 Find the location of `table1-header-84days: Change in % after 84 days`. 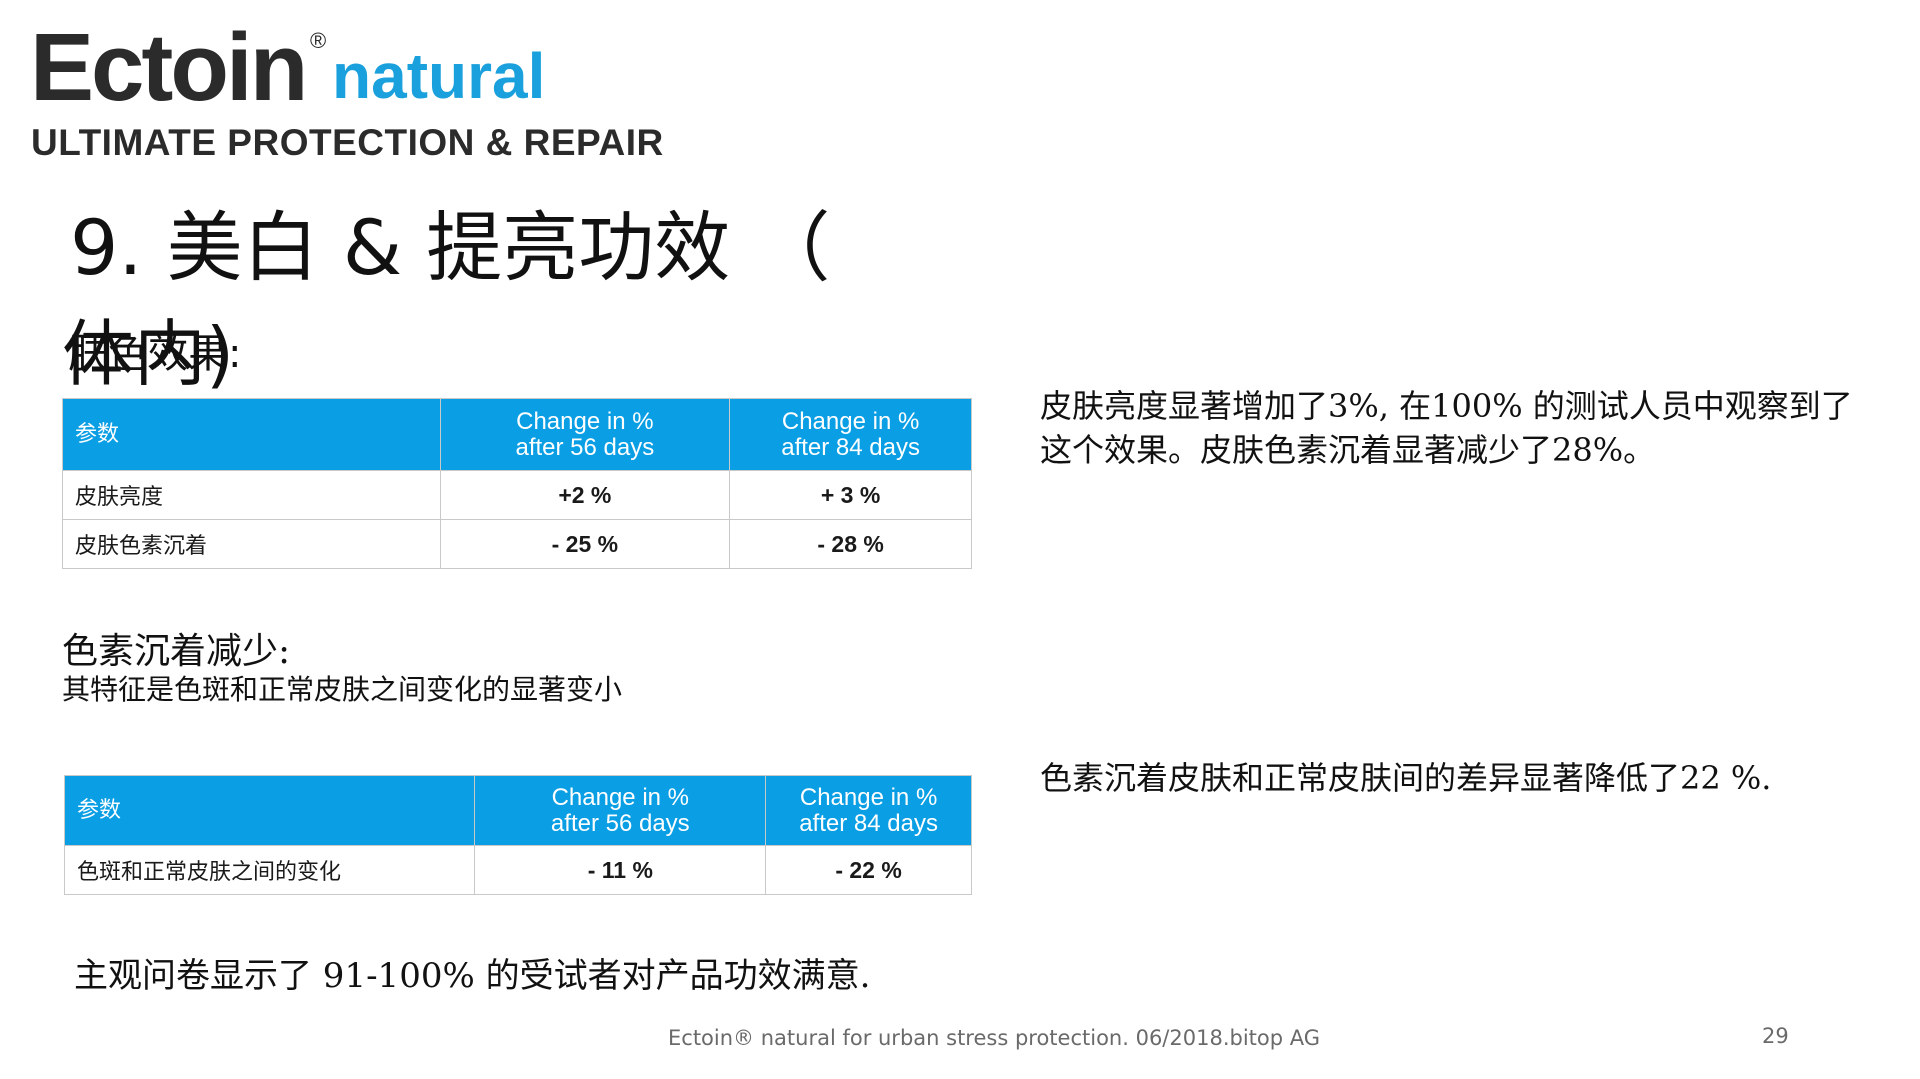

table1-header-84days: Change in % after 84 days is located at coordinates (850, 434).